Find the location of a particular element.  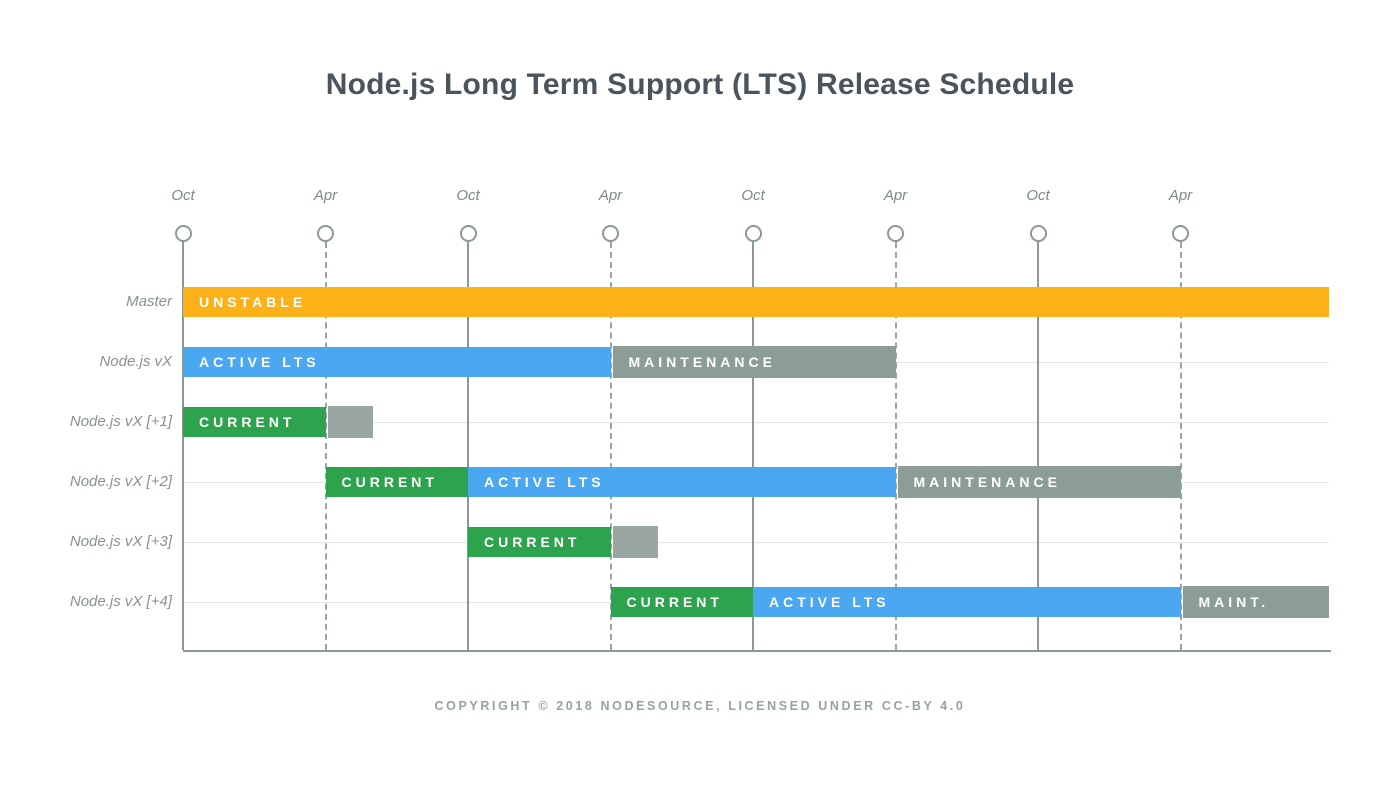

axis-baseline is located at coordinates (757, 651).